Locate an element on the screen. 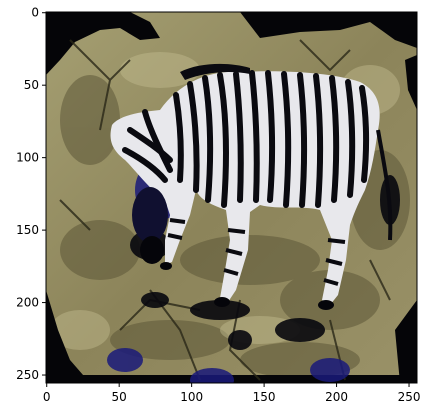  x-tick-label: 100 is located at coordinates (191, 397).